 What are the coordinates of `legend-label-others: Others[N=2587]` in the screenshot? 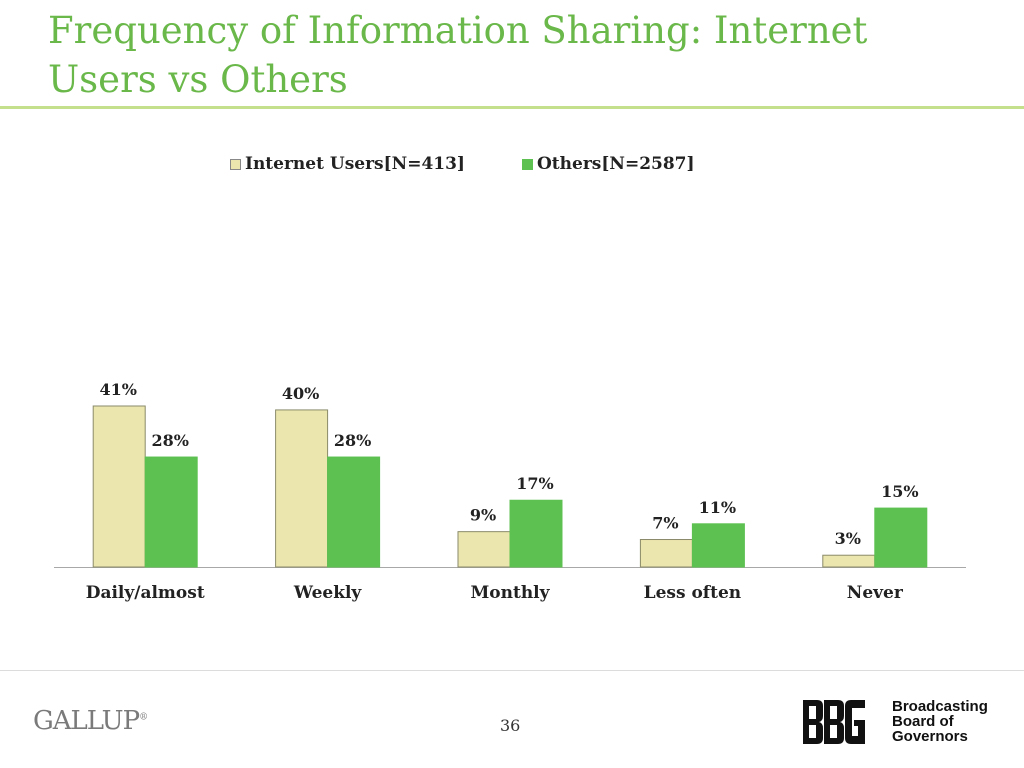 It's located at (616, 164).